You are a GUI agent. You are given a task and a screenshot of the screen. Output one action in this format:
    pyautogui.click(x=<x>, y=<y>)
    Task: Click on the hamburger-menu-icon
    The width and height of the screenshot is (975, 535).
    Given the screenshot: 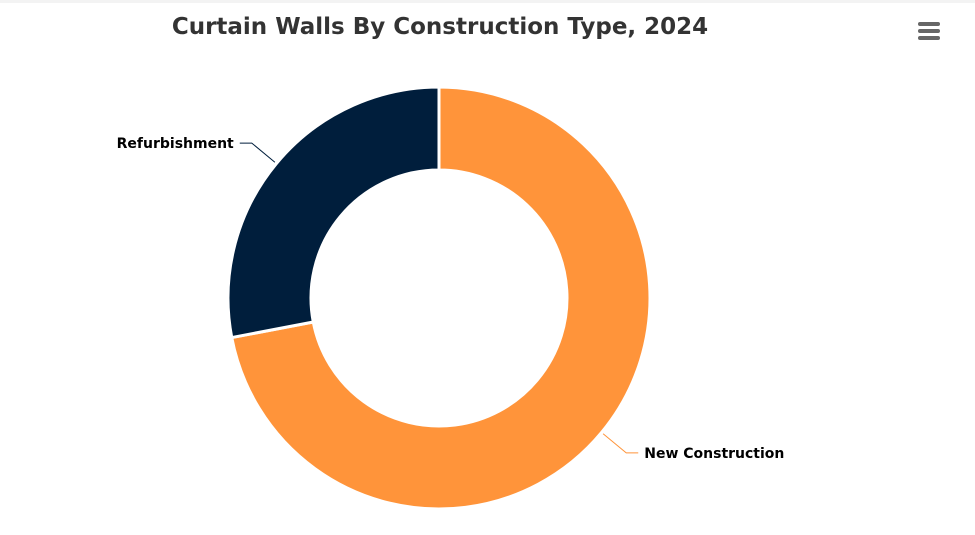 What is the action you would take?
    pyautogui.click(x=929, y=31)
    